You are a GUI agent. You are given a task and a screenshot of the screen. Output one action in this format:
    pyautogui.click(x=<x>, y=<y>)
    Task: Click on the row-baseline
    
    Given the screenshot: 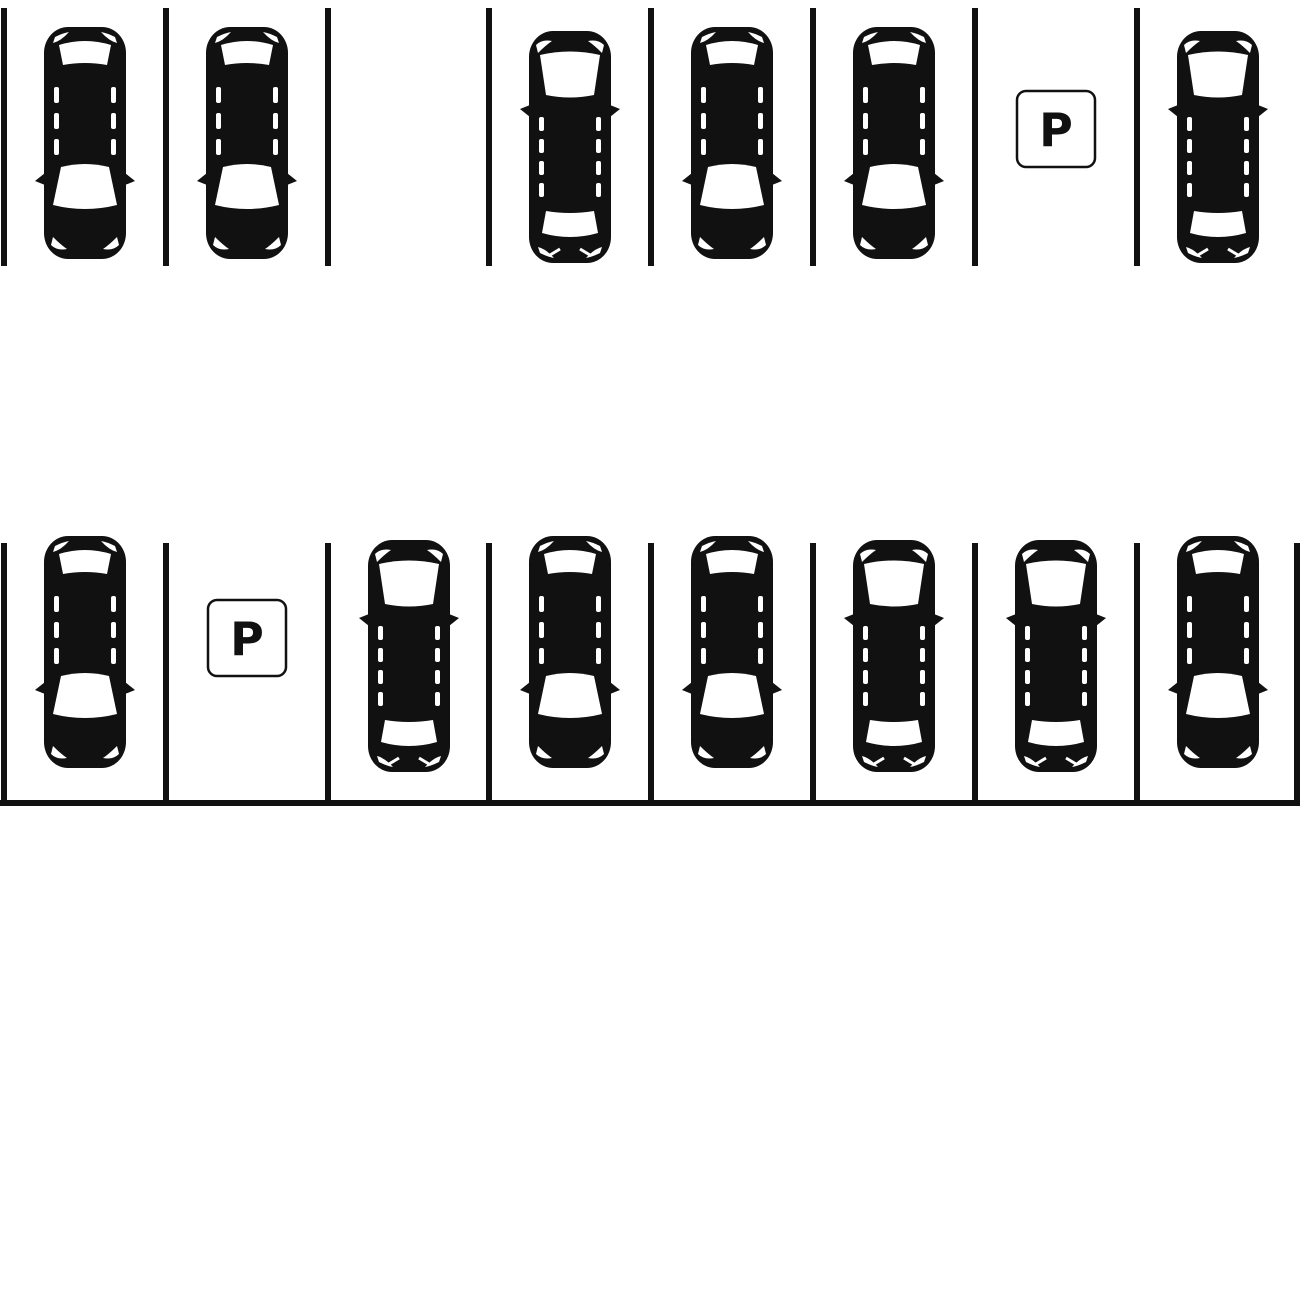 What is the action you would take?
    pyautogui.click(x=650, y=803)
    